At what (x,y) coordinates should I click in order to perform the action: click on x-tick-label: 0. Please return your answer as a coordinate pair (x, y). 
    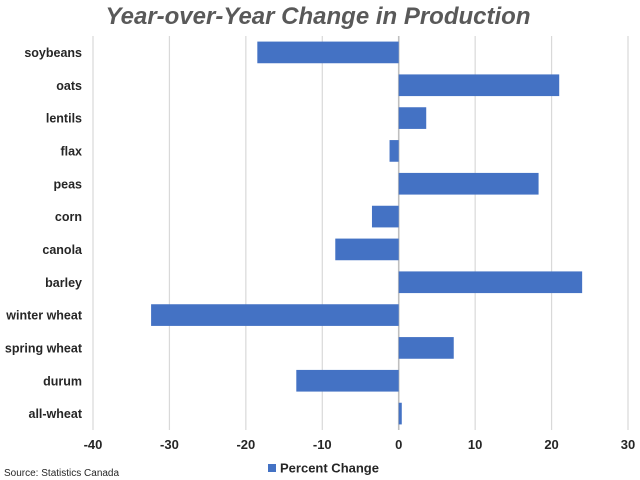
    Looking at the image, I should click on (398, 444).